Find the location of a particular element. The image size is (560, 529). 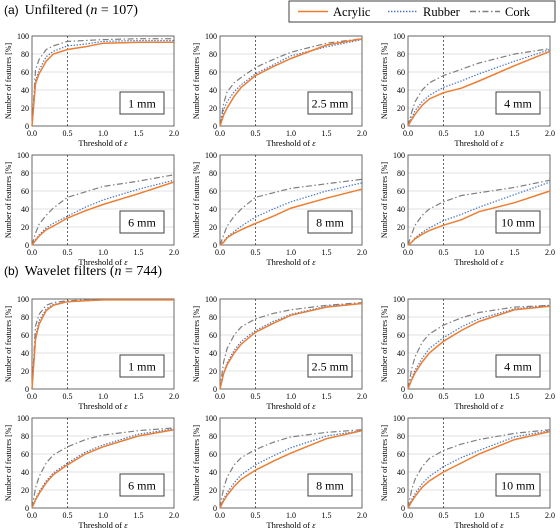

panel-label: 6 mm is located at coordinates (142, 223).